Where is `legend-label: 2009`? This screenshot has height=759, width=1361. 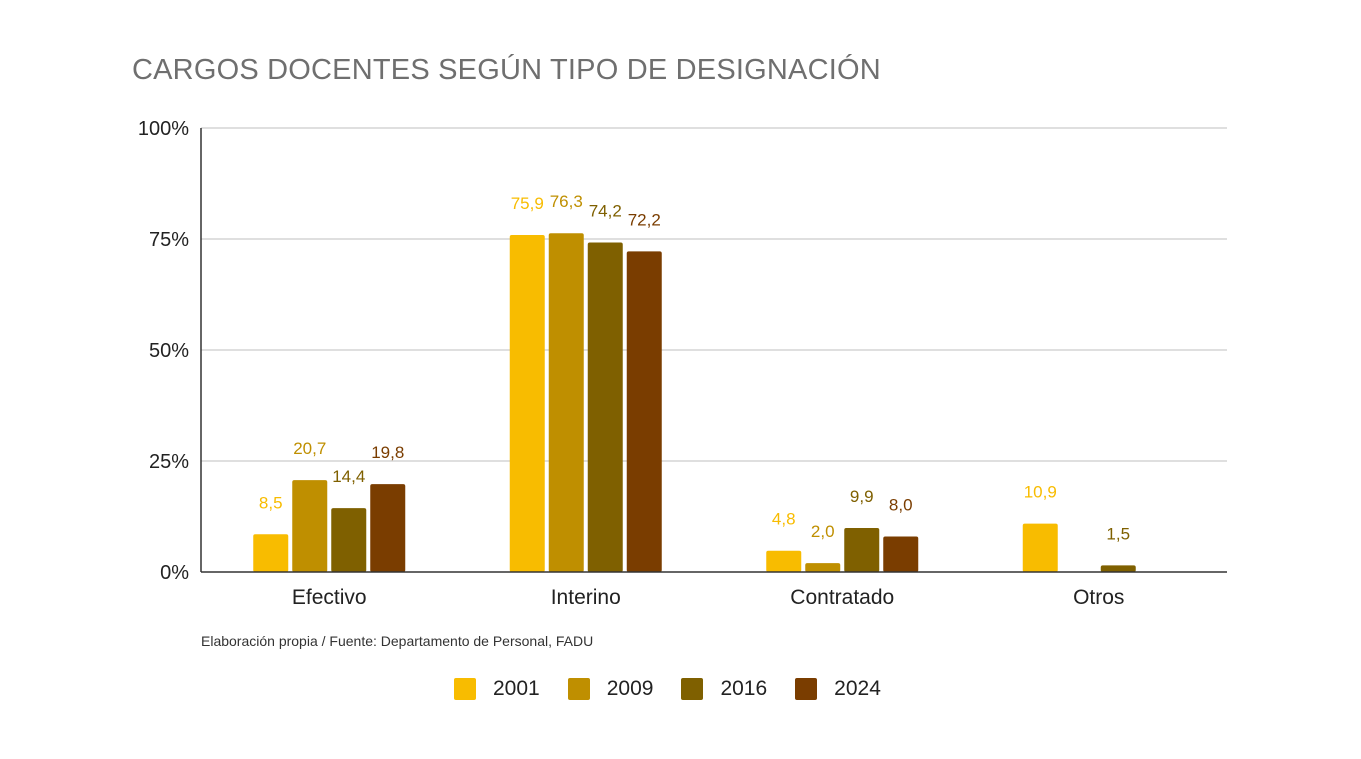
legend-label: 2009 is located at coordinates (630, 688).